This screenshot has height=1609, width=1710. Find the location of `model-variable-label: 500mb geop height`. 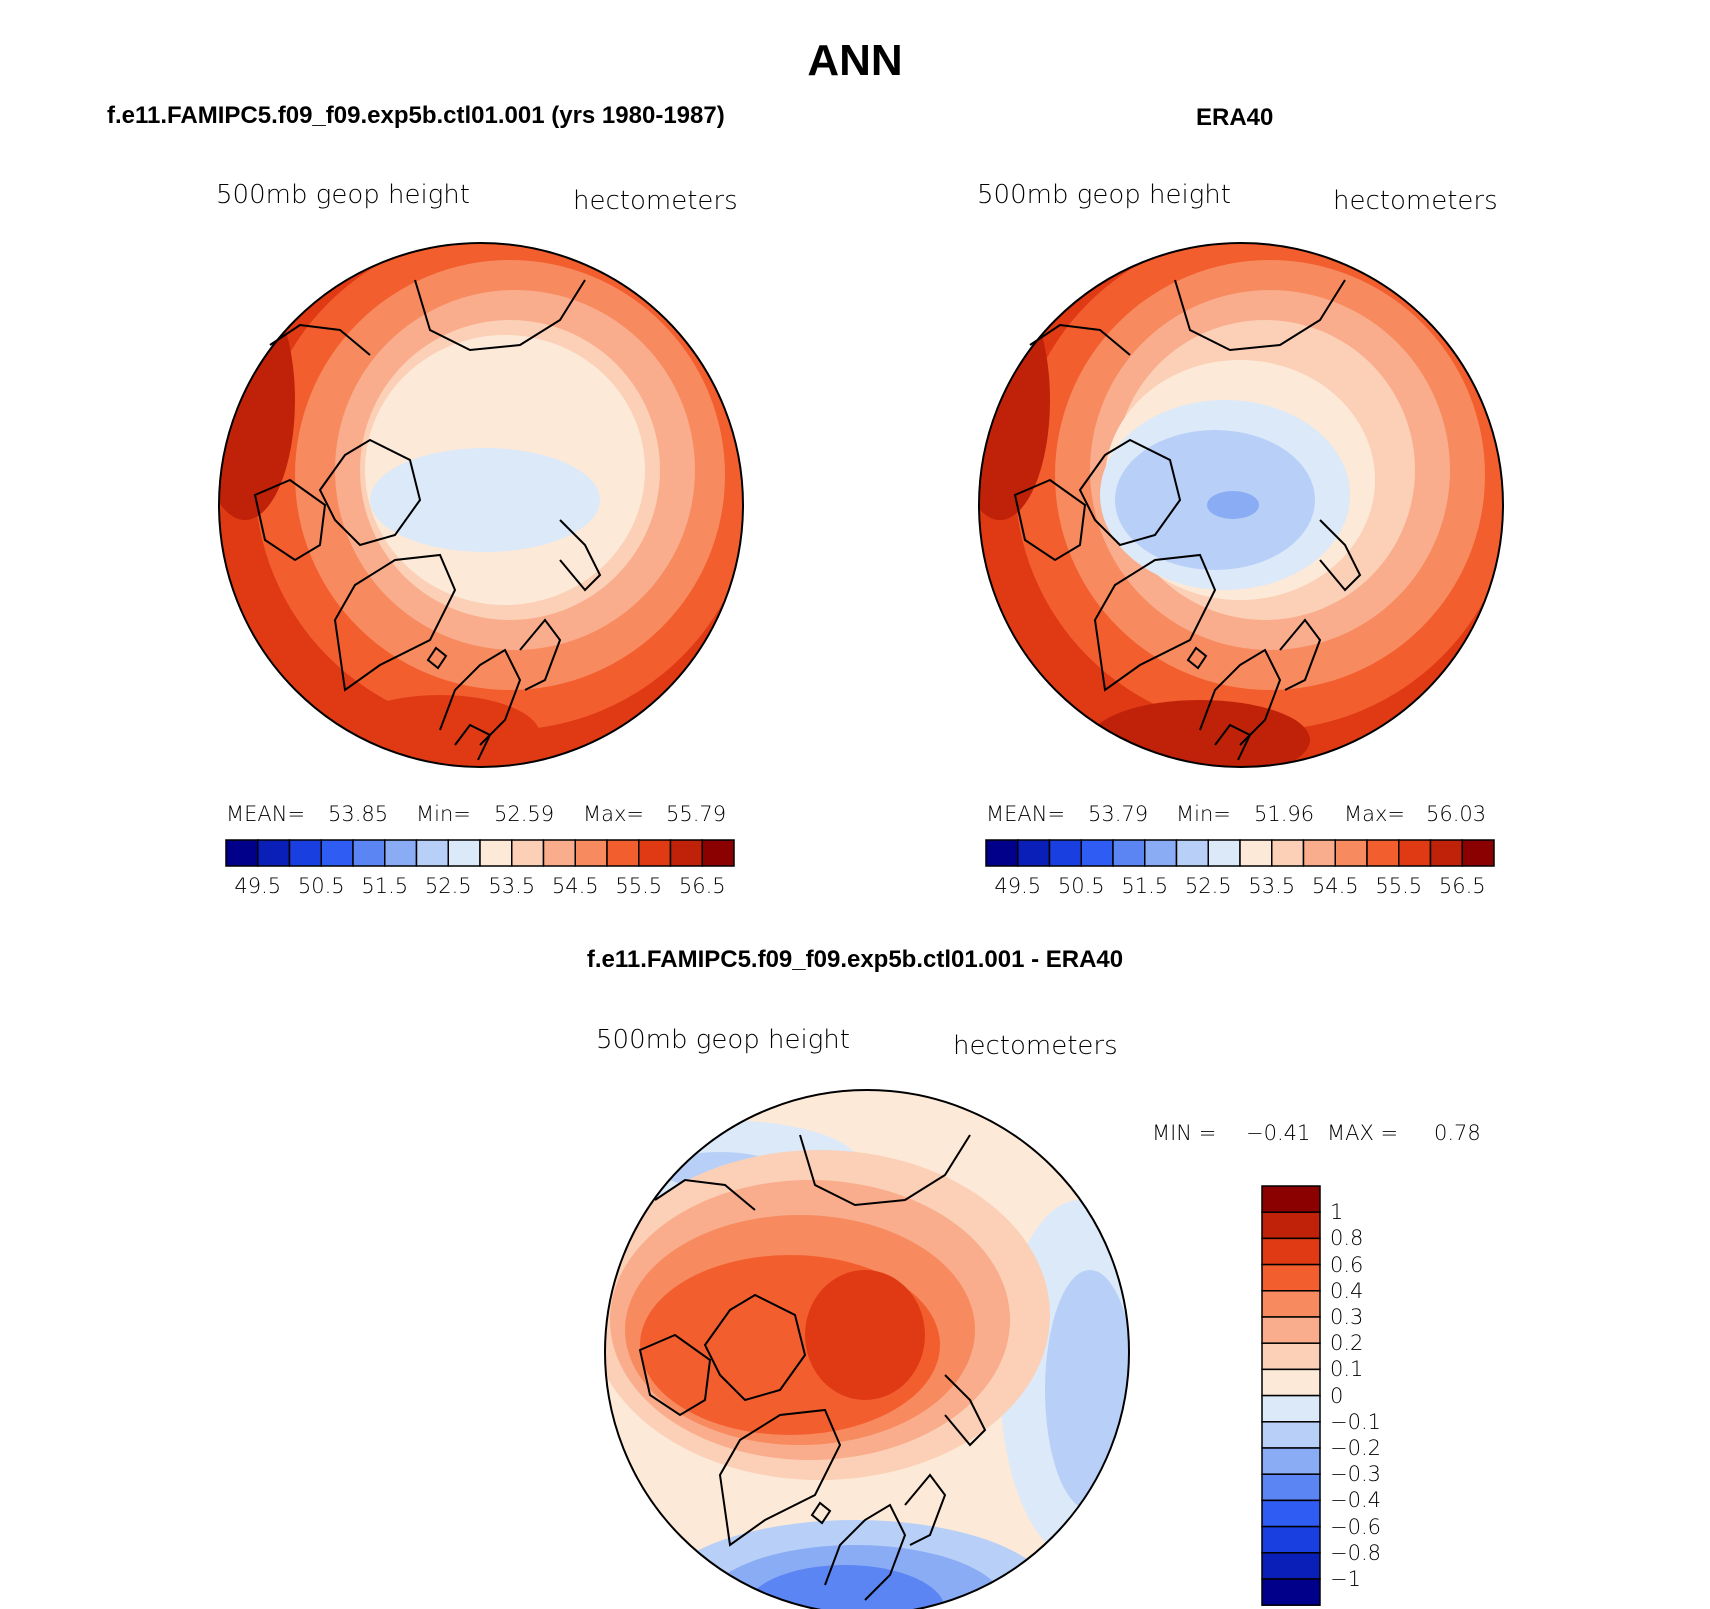

model-variable-label: 500mb geop height is located at coordinates (343, 195).